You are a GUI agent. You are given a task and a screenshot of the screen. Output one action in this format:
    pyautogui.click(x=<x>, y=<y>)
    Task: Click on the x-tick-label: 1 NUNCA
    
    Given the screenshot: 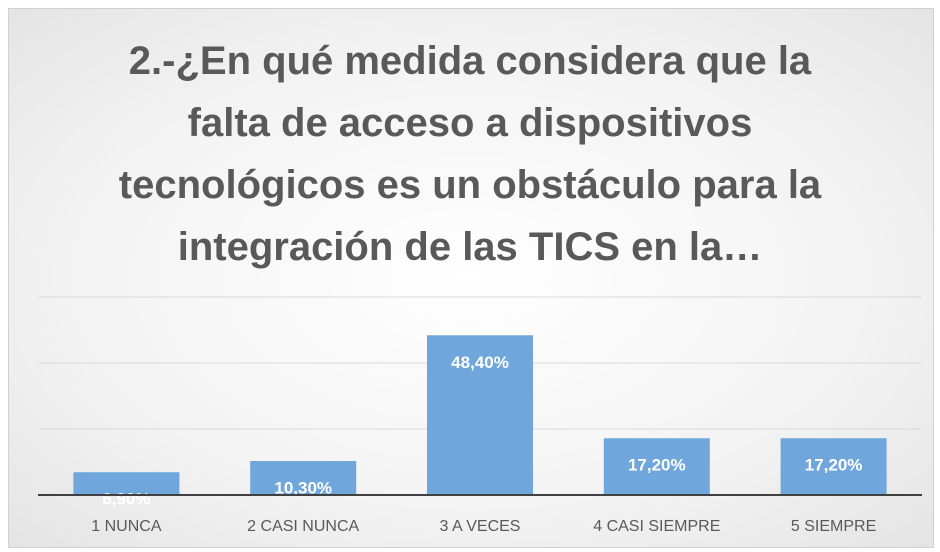 What is the action you would take?
    pyautogui.click(x=126, y=526)
    